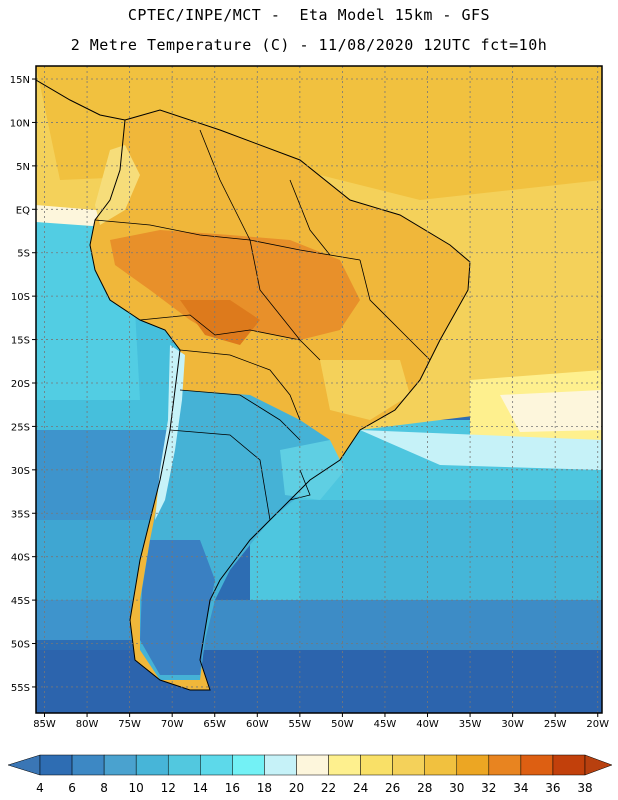 The width and height of the screenshot is (618, 800). I want to click on colorbar-right-arrow, so click(598, 765).